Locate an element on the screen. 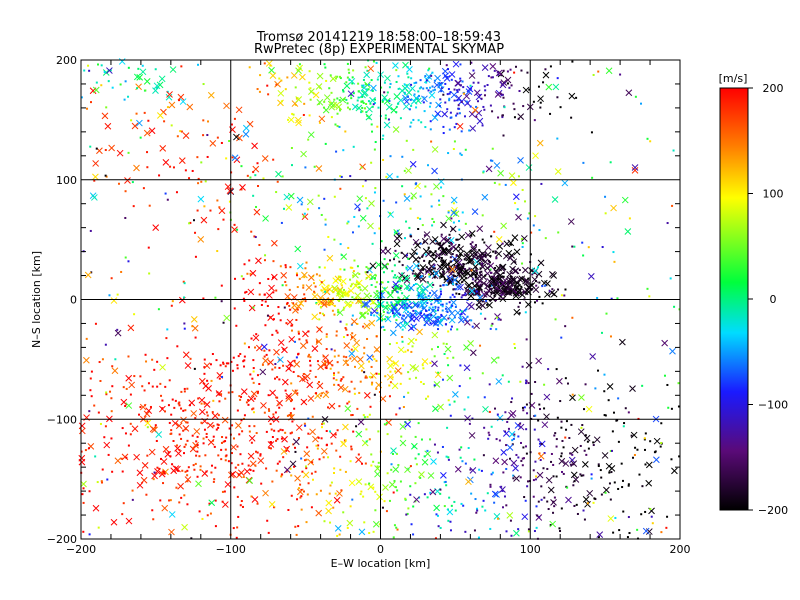  colorbar-label: [m/s] is located at coordinates (733, 78).